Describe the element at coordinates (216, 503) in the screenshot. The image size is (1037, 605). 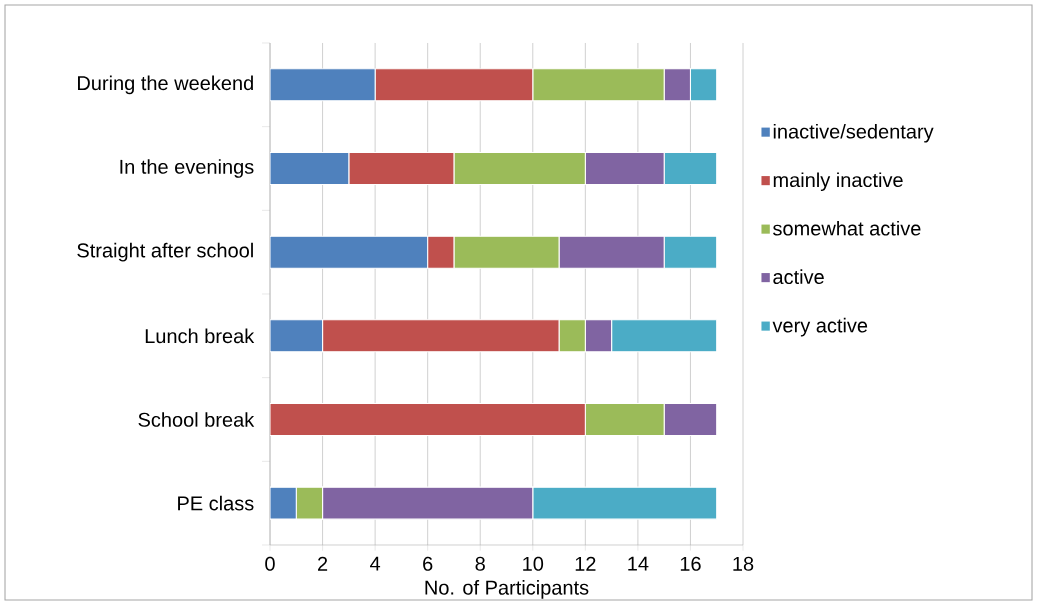
I see `y-tick-label: PE class` at that location.